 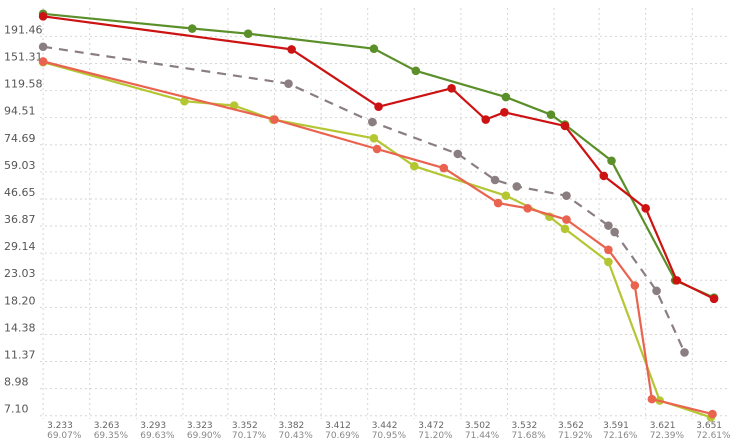 I want to click on x-tick-sublabel: 71.92%, so click(x=575, y=436).